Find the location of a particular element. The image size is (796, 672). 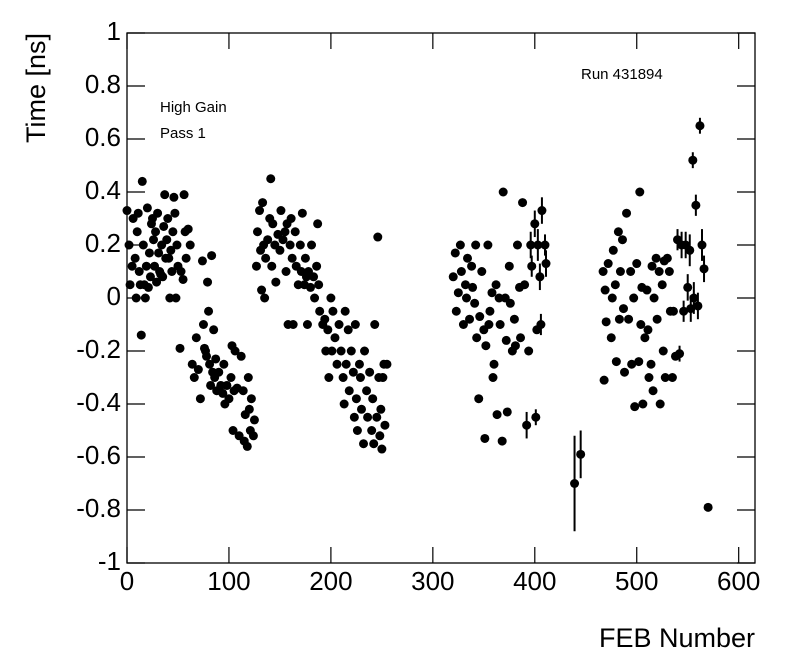

x-tick-label: 500 is located at coordinates (636, 581).